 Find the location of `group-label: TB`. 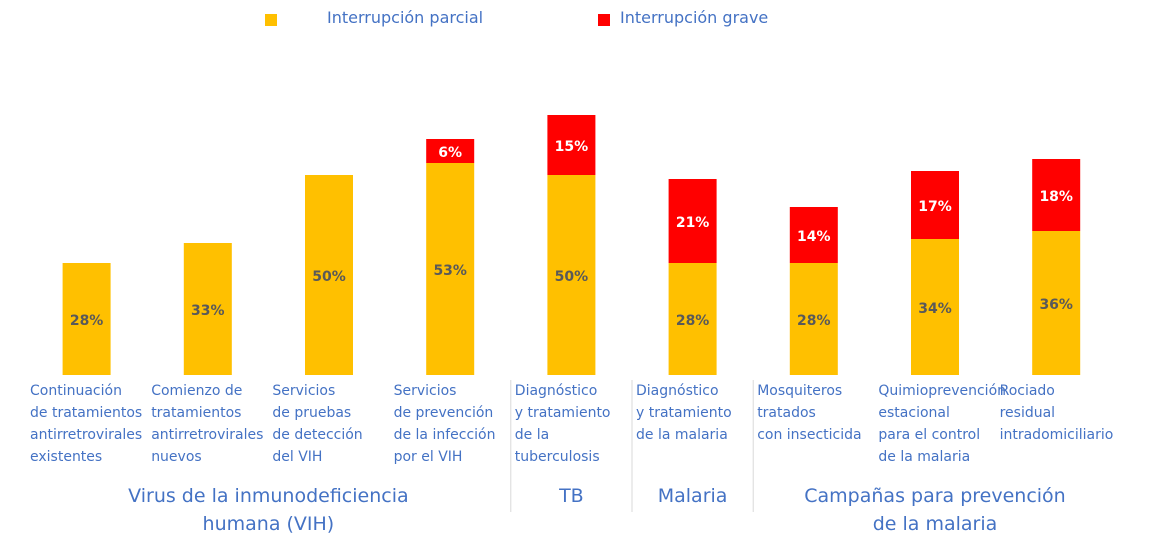

group-label: TB is located at coordinates (571, 496).